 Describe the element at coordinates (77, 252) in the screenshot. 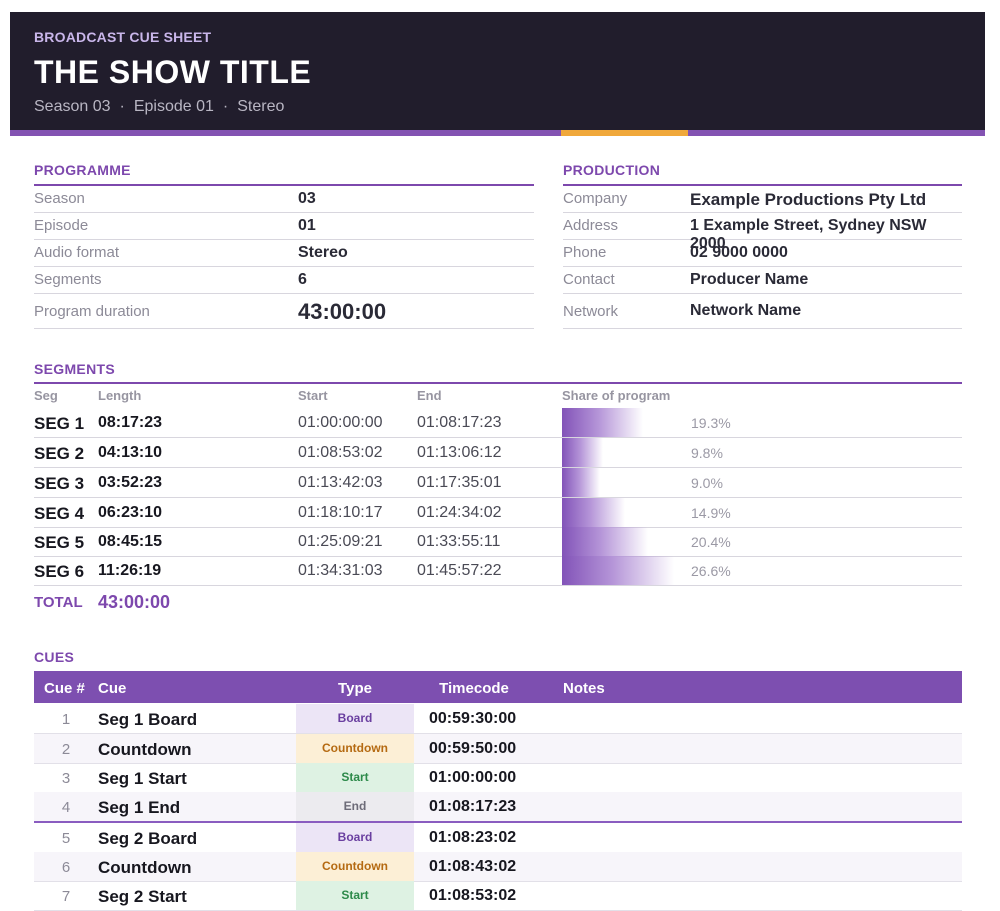

I see `programme-key: Audio format` at that location.